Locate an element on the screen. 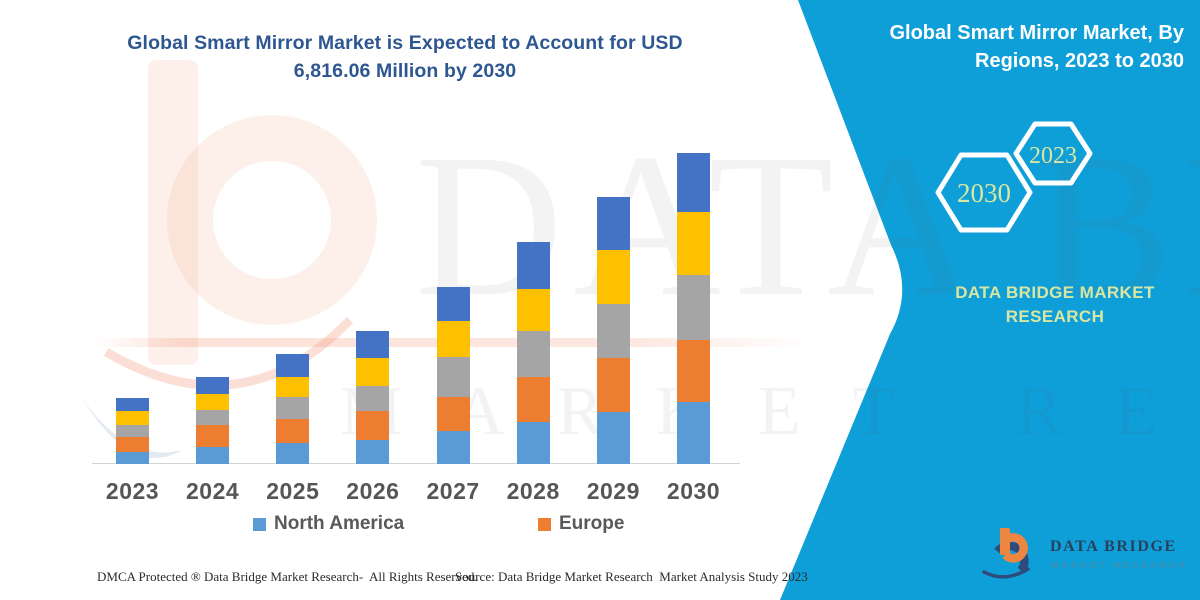 This screenshot has height=600, width=1200. bar-segment-europe-2024 is located at coordinates (213, 436).